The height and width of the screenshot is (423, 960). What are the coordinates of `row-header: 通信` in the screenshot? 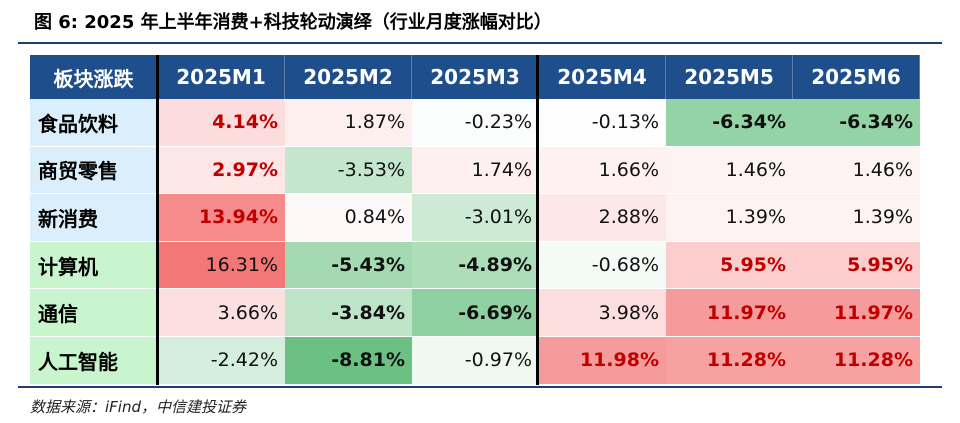 It's located at (94, 313).